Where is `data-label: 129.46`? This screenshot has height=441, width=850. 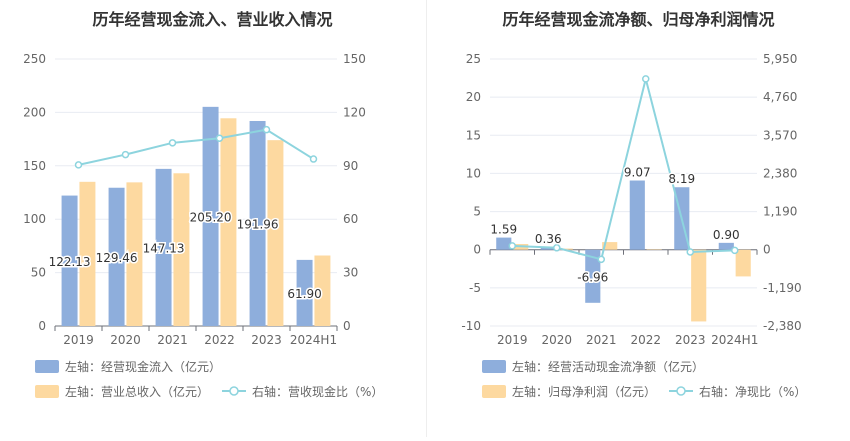 data-label: 129.46 is located at coordinates (117, 258).